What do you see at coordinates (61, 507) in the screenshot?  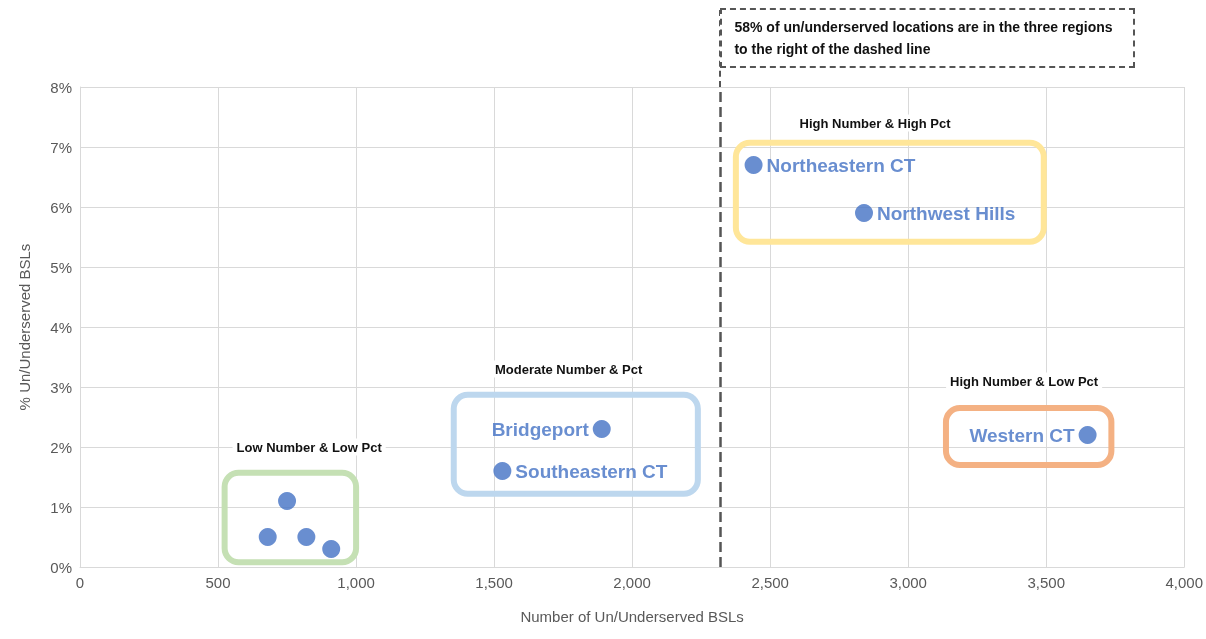 I see `y-tick-label: 1%` at bounding box center [61, 507].